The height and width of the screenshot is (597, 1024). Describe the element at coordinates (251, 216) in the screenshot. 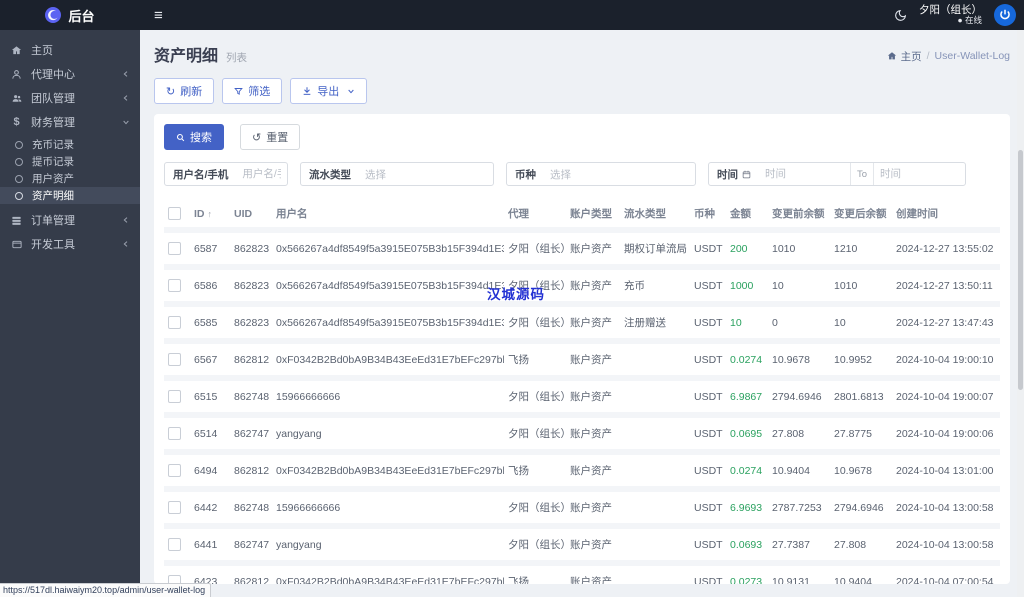

I see `col-uid: UID` at that location.